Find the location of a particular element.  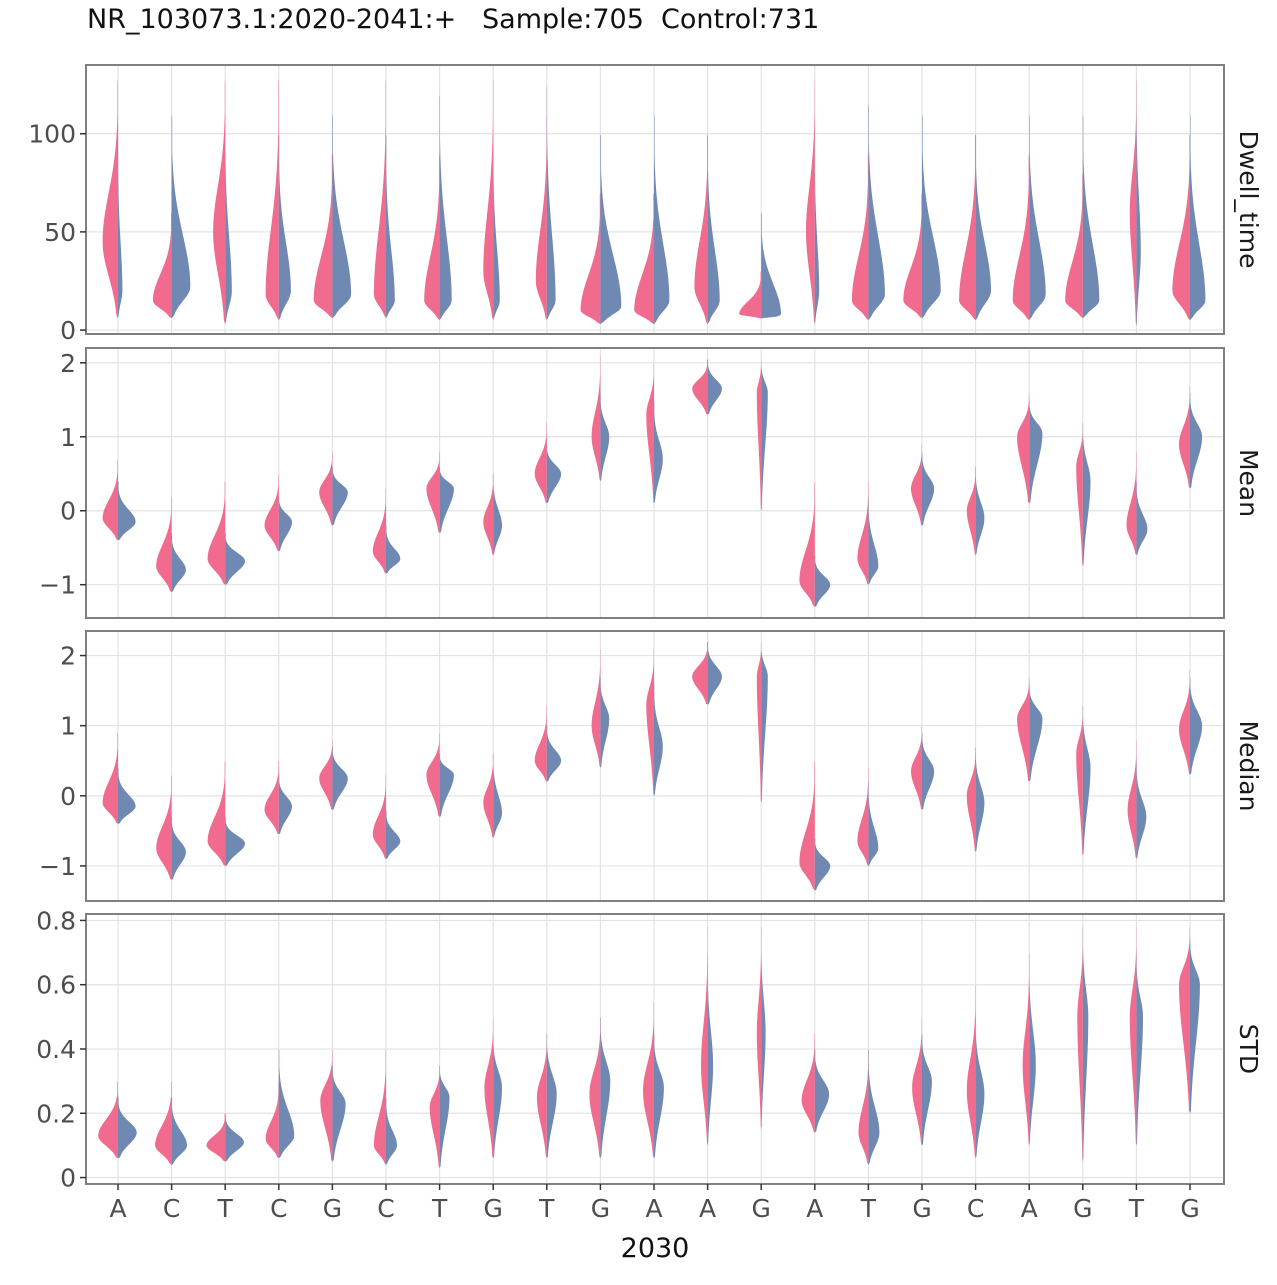

y-tick-label: 2 is located at coordinates (68, 363).